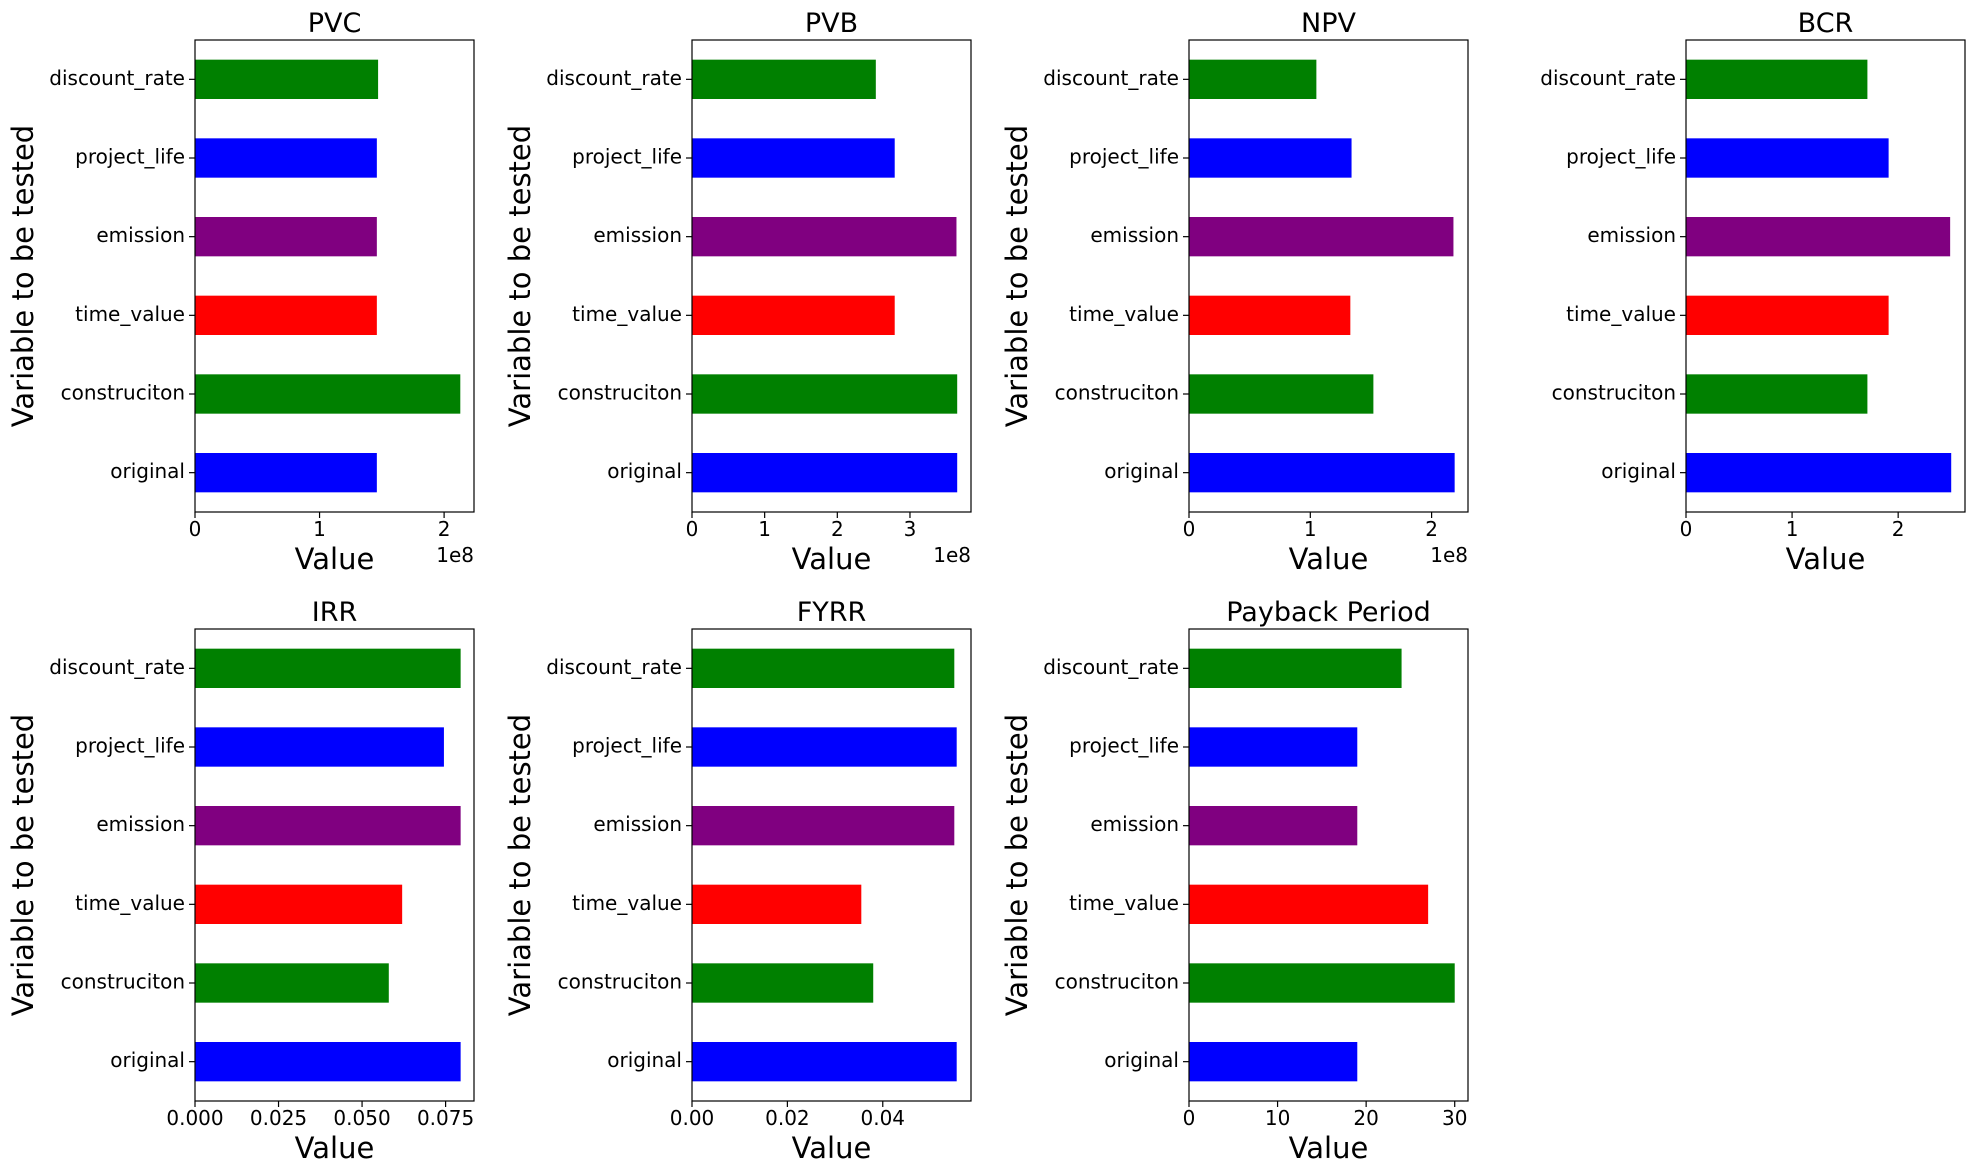 The width and height of the screenshot is (1975, 1175). Describe the element at coordinates (832, 612) in the screenshot. I see `subplot-title: FYRR` at that location.